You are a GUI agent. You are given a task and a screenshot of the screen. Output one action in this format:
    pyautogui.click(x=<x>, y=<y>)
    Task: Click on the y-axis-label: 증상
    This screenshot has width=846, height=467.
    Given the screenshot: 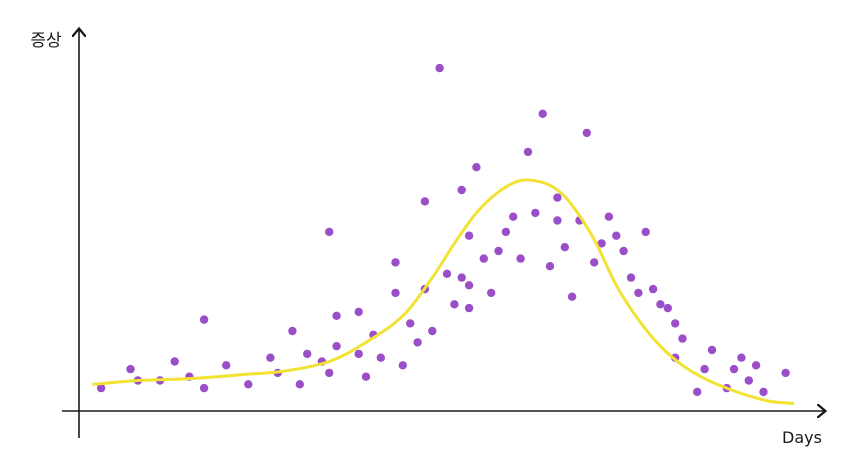 What is the action you would take?
    pyautogui.click(x=46, y=41)
    